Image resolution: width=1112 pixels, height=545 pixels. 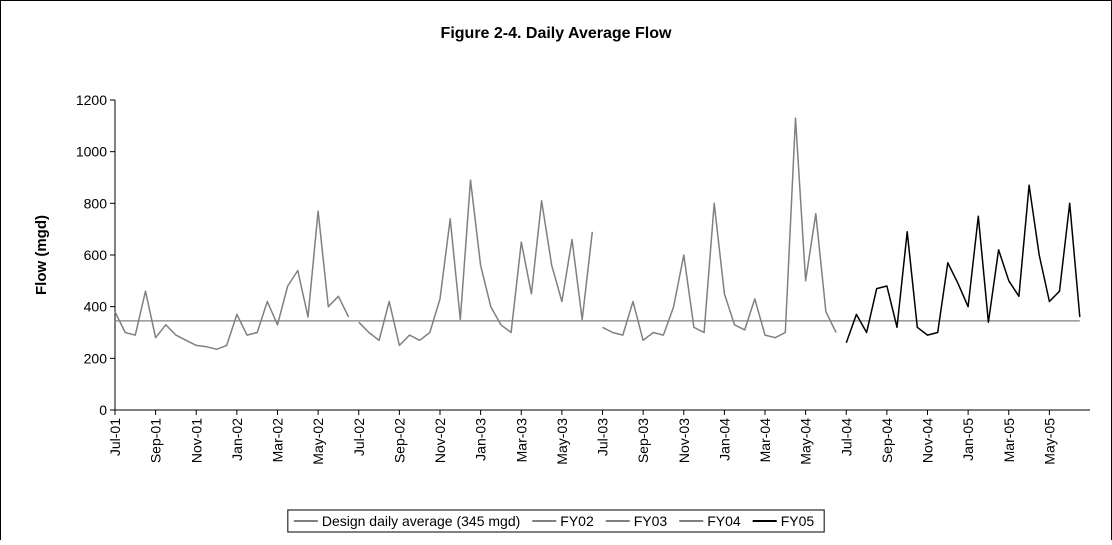 What do you see at coordinates (481, 439) in the screenshot?
I see `x-tick-label: Jan-03` at bounding box center [481, 439].